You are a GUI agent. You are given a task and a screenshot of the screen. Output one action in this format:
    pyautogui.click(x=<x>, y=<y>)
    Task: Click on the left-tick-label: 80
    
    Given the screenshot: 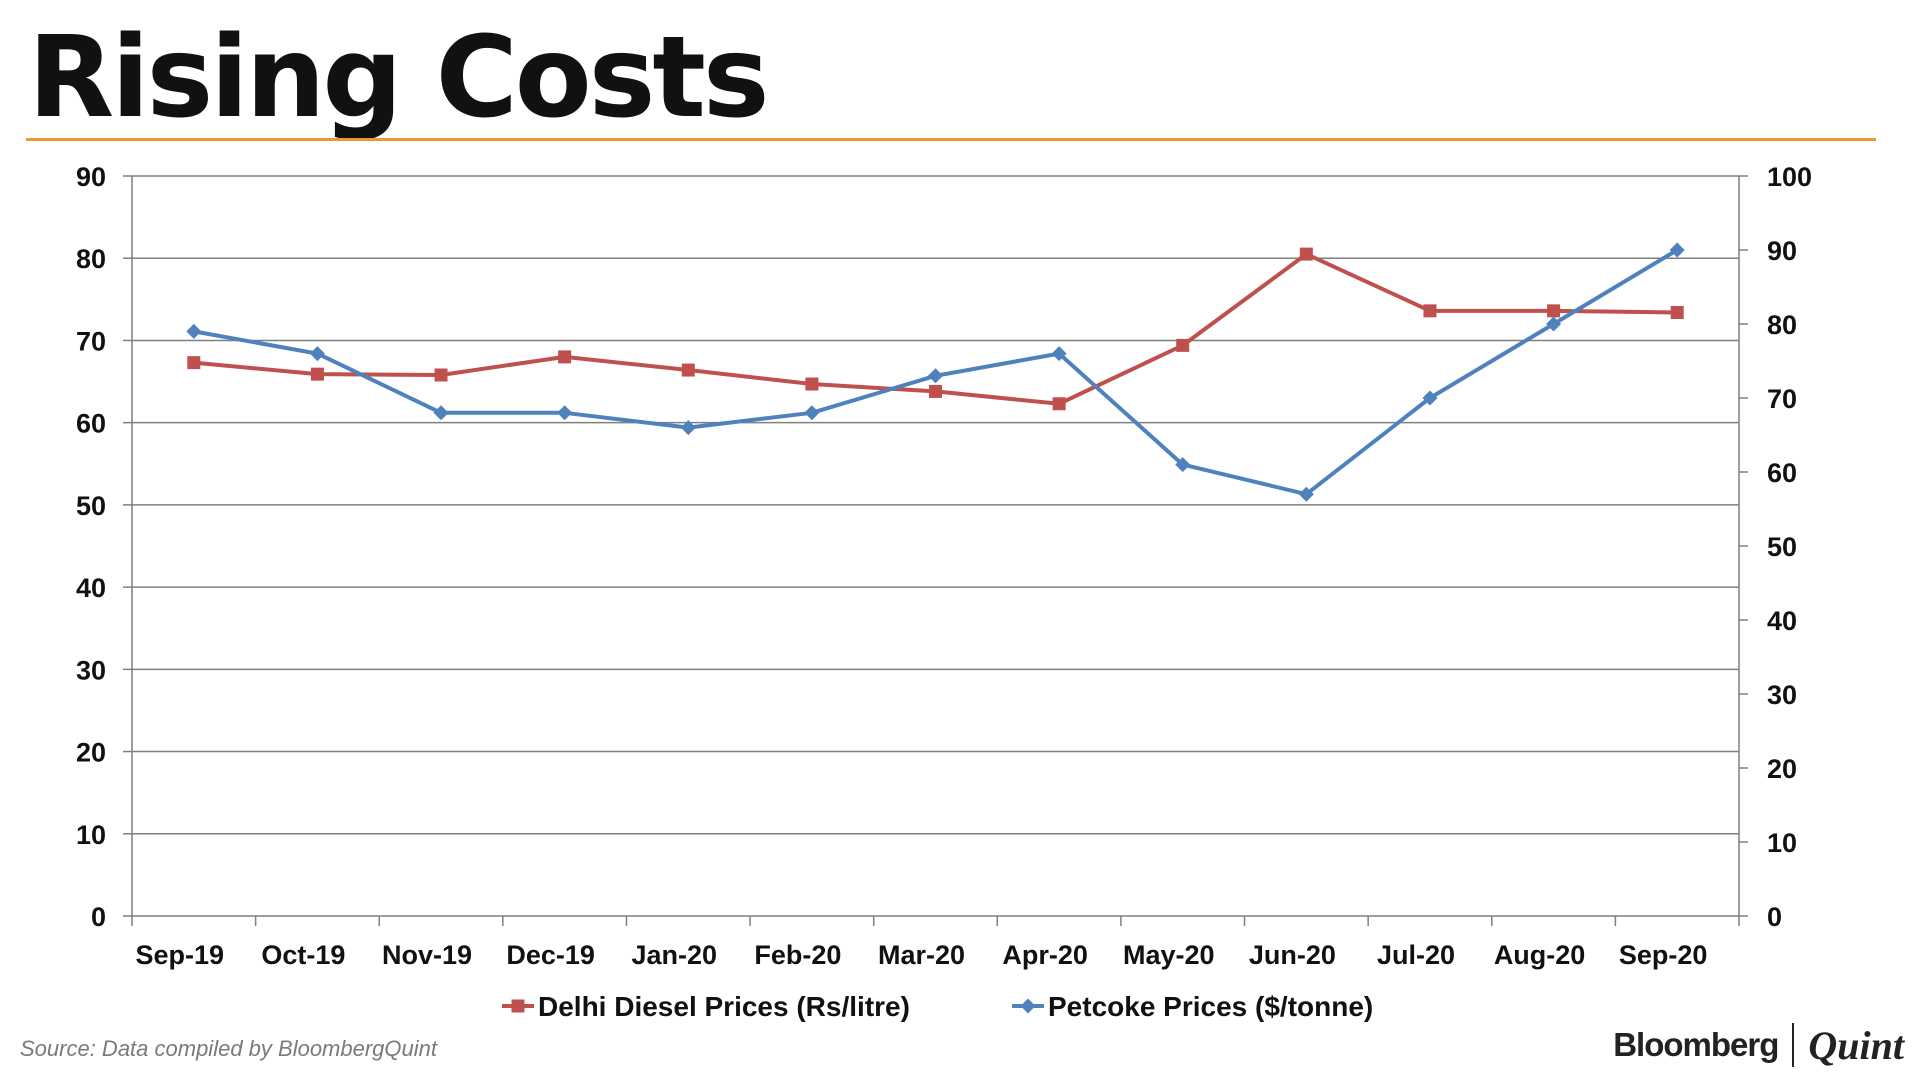 What is the action you would take?
    pyautogui.click(x=91, y=259)
    